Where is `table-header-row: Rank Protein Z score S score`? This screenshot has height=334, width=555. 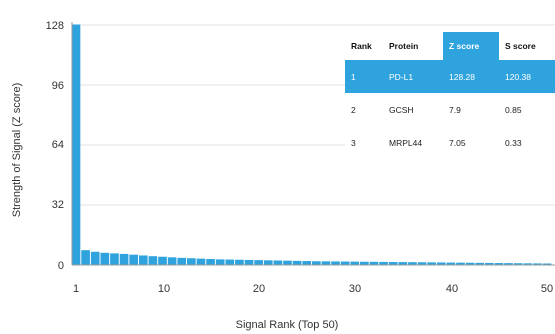 table-header-row: Rank Protein Z score S score is located at coordinates (450, 46).